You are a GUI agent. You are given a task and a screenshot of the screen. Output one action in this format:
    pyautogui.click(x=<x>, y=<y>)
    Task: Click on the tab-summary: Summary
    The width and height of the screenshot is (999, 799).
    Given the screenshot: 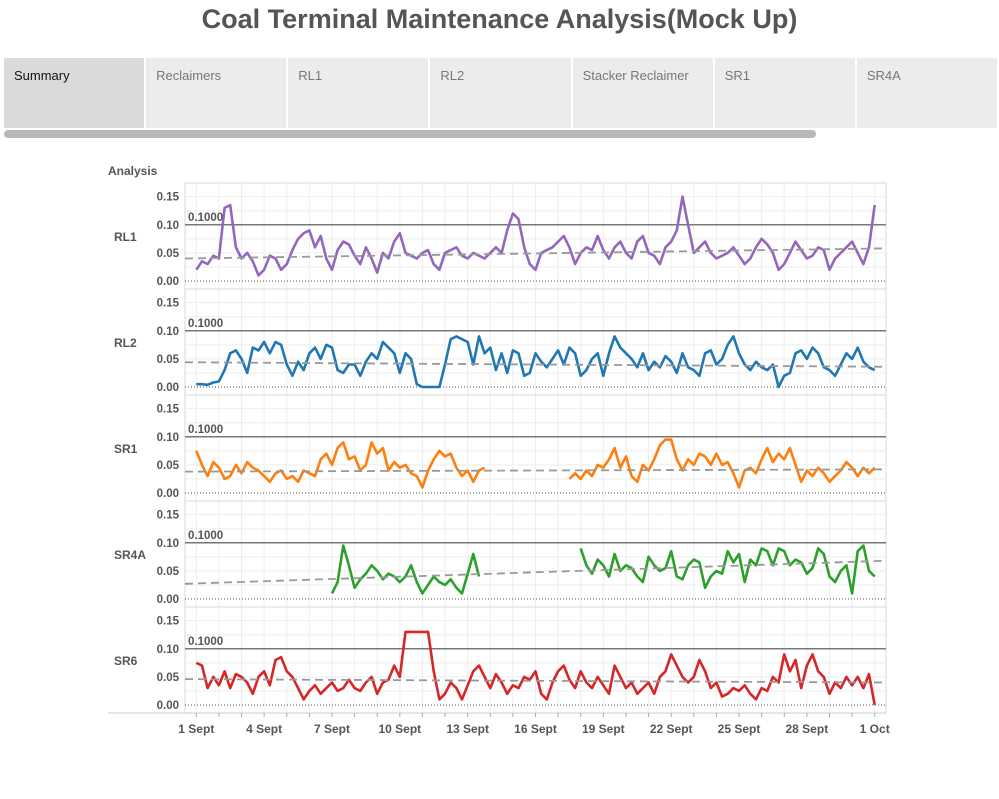 What is the action you would take?
    pyautogui.click(x=74, y=93)
    